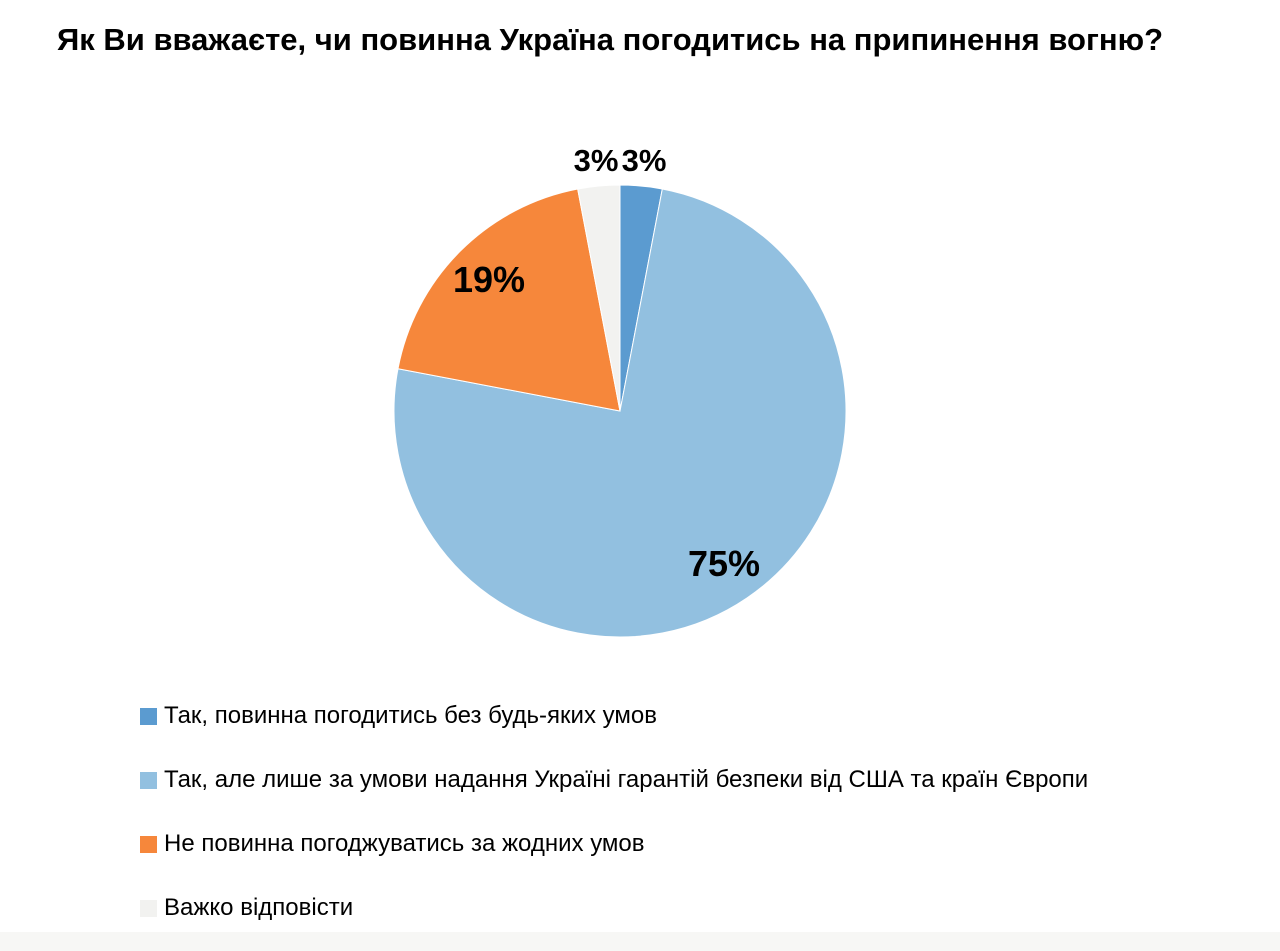  I want to click on legend-label: Не повинна погоджуватись за жодних умов, so click(404, 843).